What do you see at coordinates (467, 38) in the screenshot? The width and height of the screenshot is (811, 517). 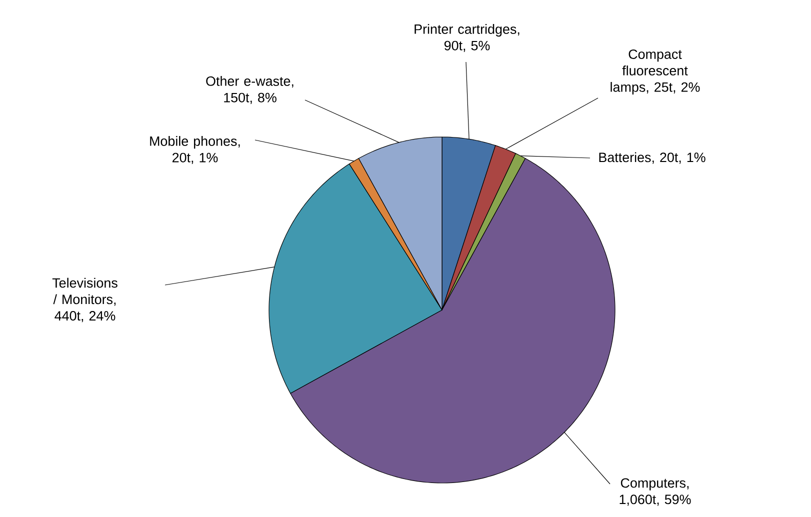 I see `slice-label: Printer cartridges, 90t, 5%` at bounding box center [467, 38].